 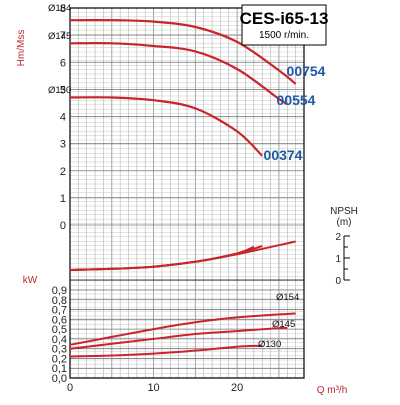 I want to click on head-tick-label: 5, so click(x=63, y=90).